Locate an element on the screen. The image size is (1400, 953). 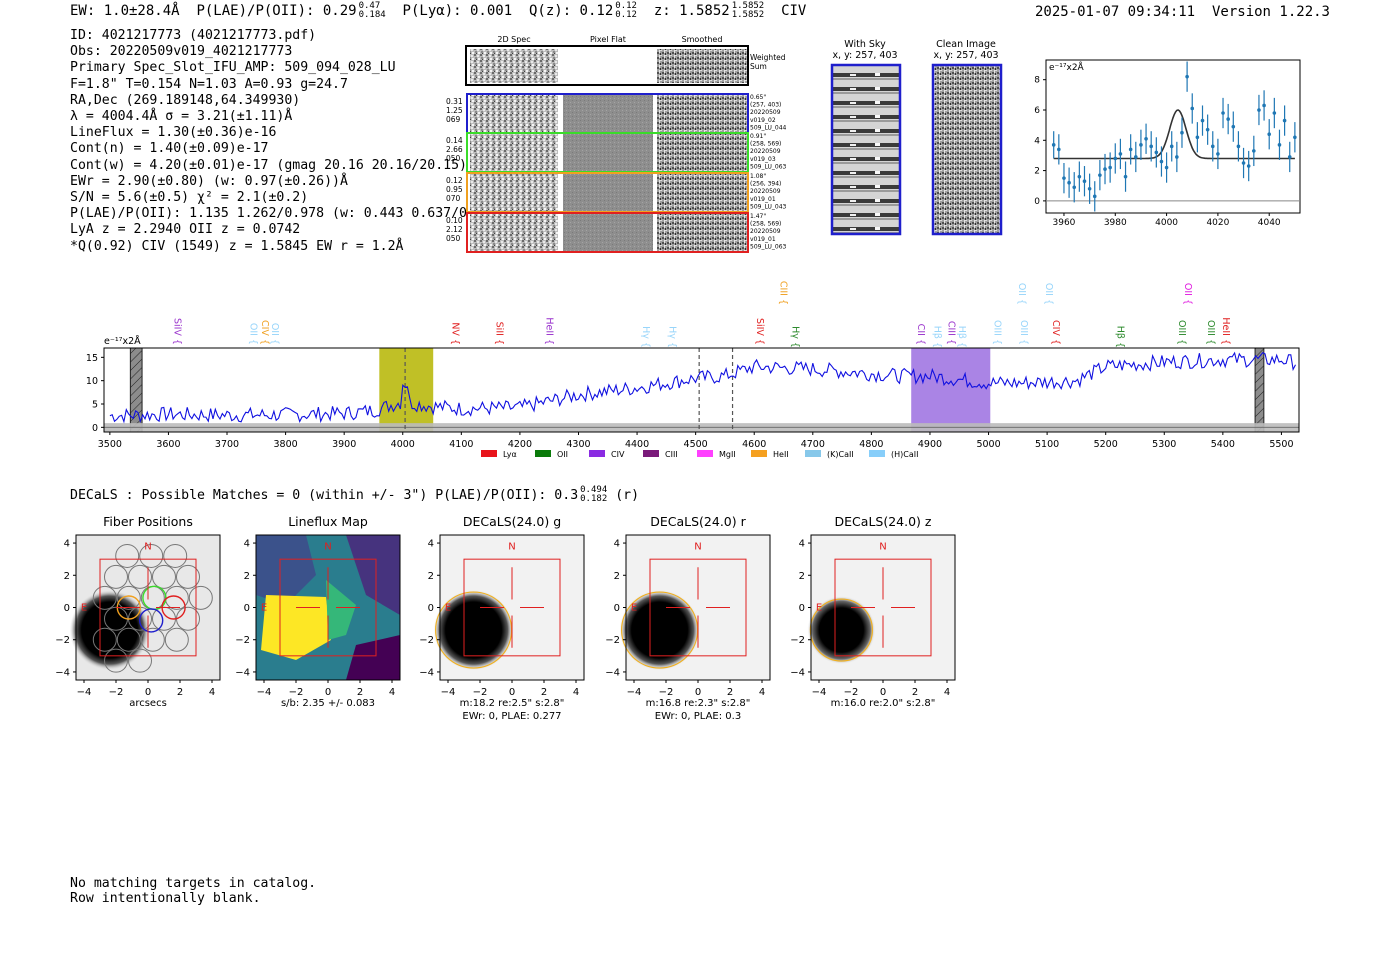
emission-line-label: OII { is located at coordinates (274, 334).